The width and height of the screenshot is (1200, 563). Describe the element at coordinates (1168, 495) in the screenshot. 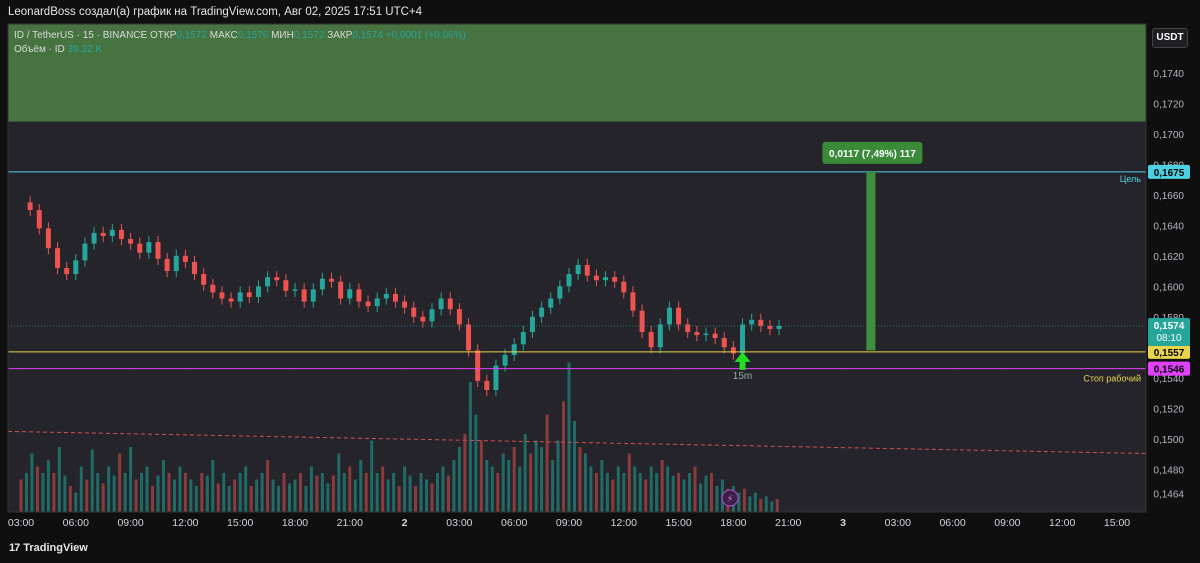

I see `y-tick-label: 0,1464` at that location.